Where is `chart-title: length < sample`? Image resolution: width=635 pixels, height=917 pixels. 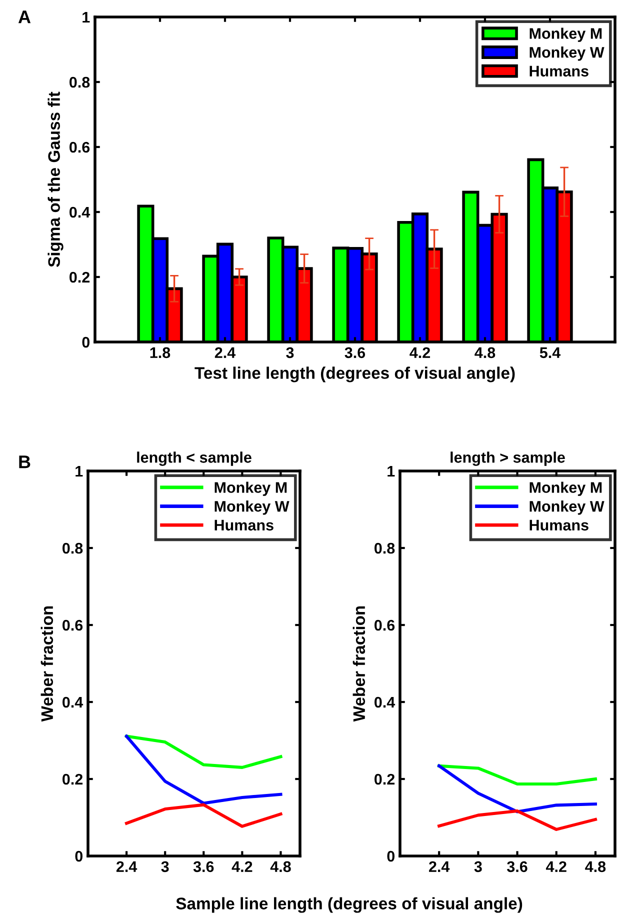 chart-title: length < sample is located at coordinates (194, 459).